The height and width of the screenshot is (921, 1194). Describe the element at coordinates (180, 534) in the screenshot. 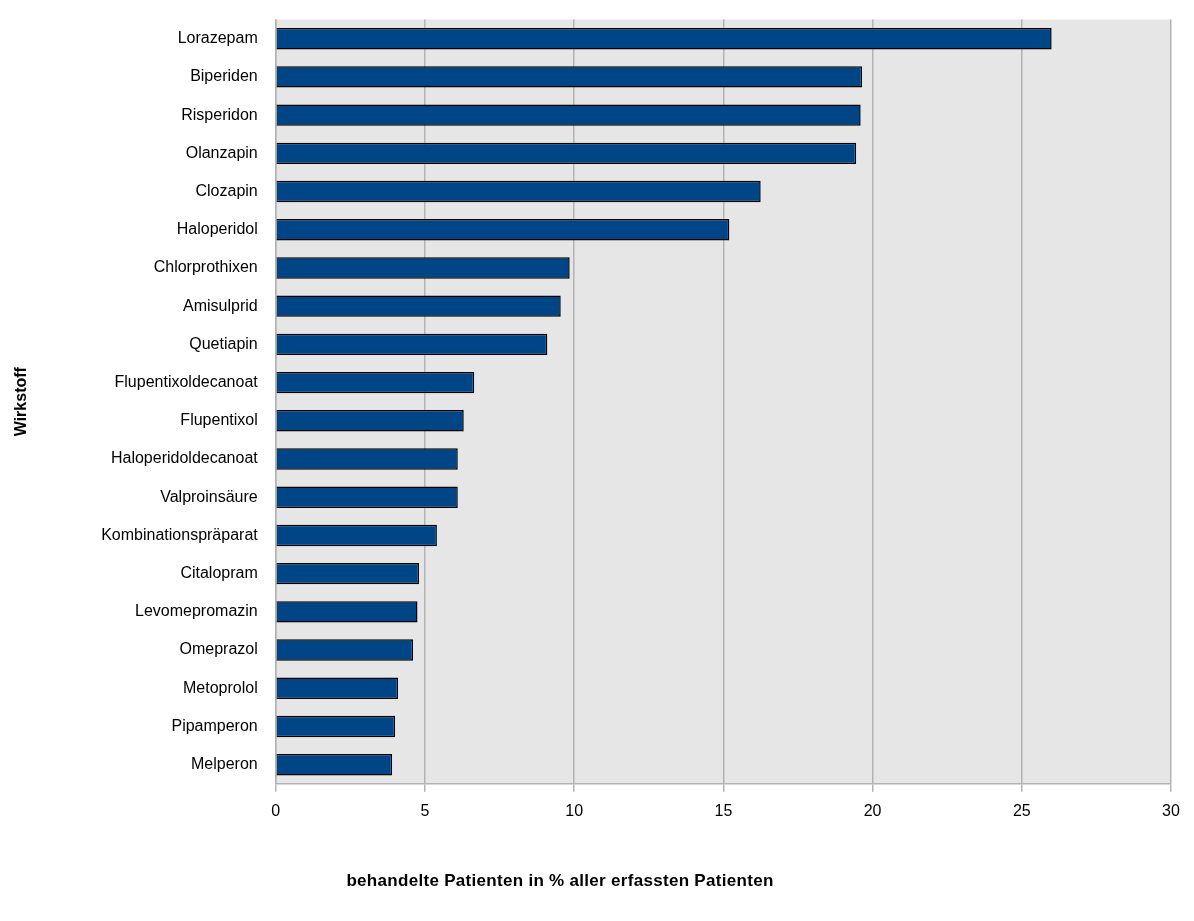

I see `y-tick-label: Kombinationspräparat` at that location.